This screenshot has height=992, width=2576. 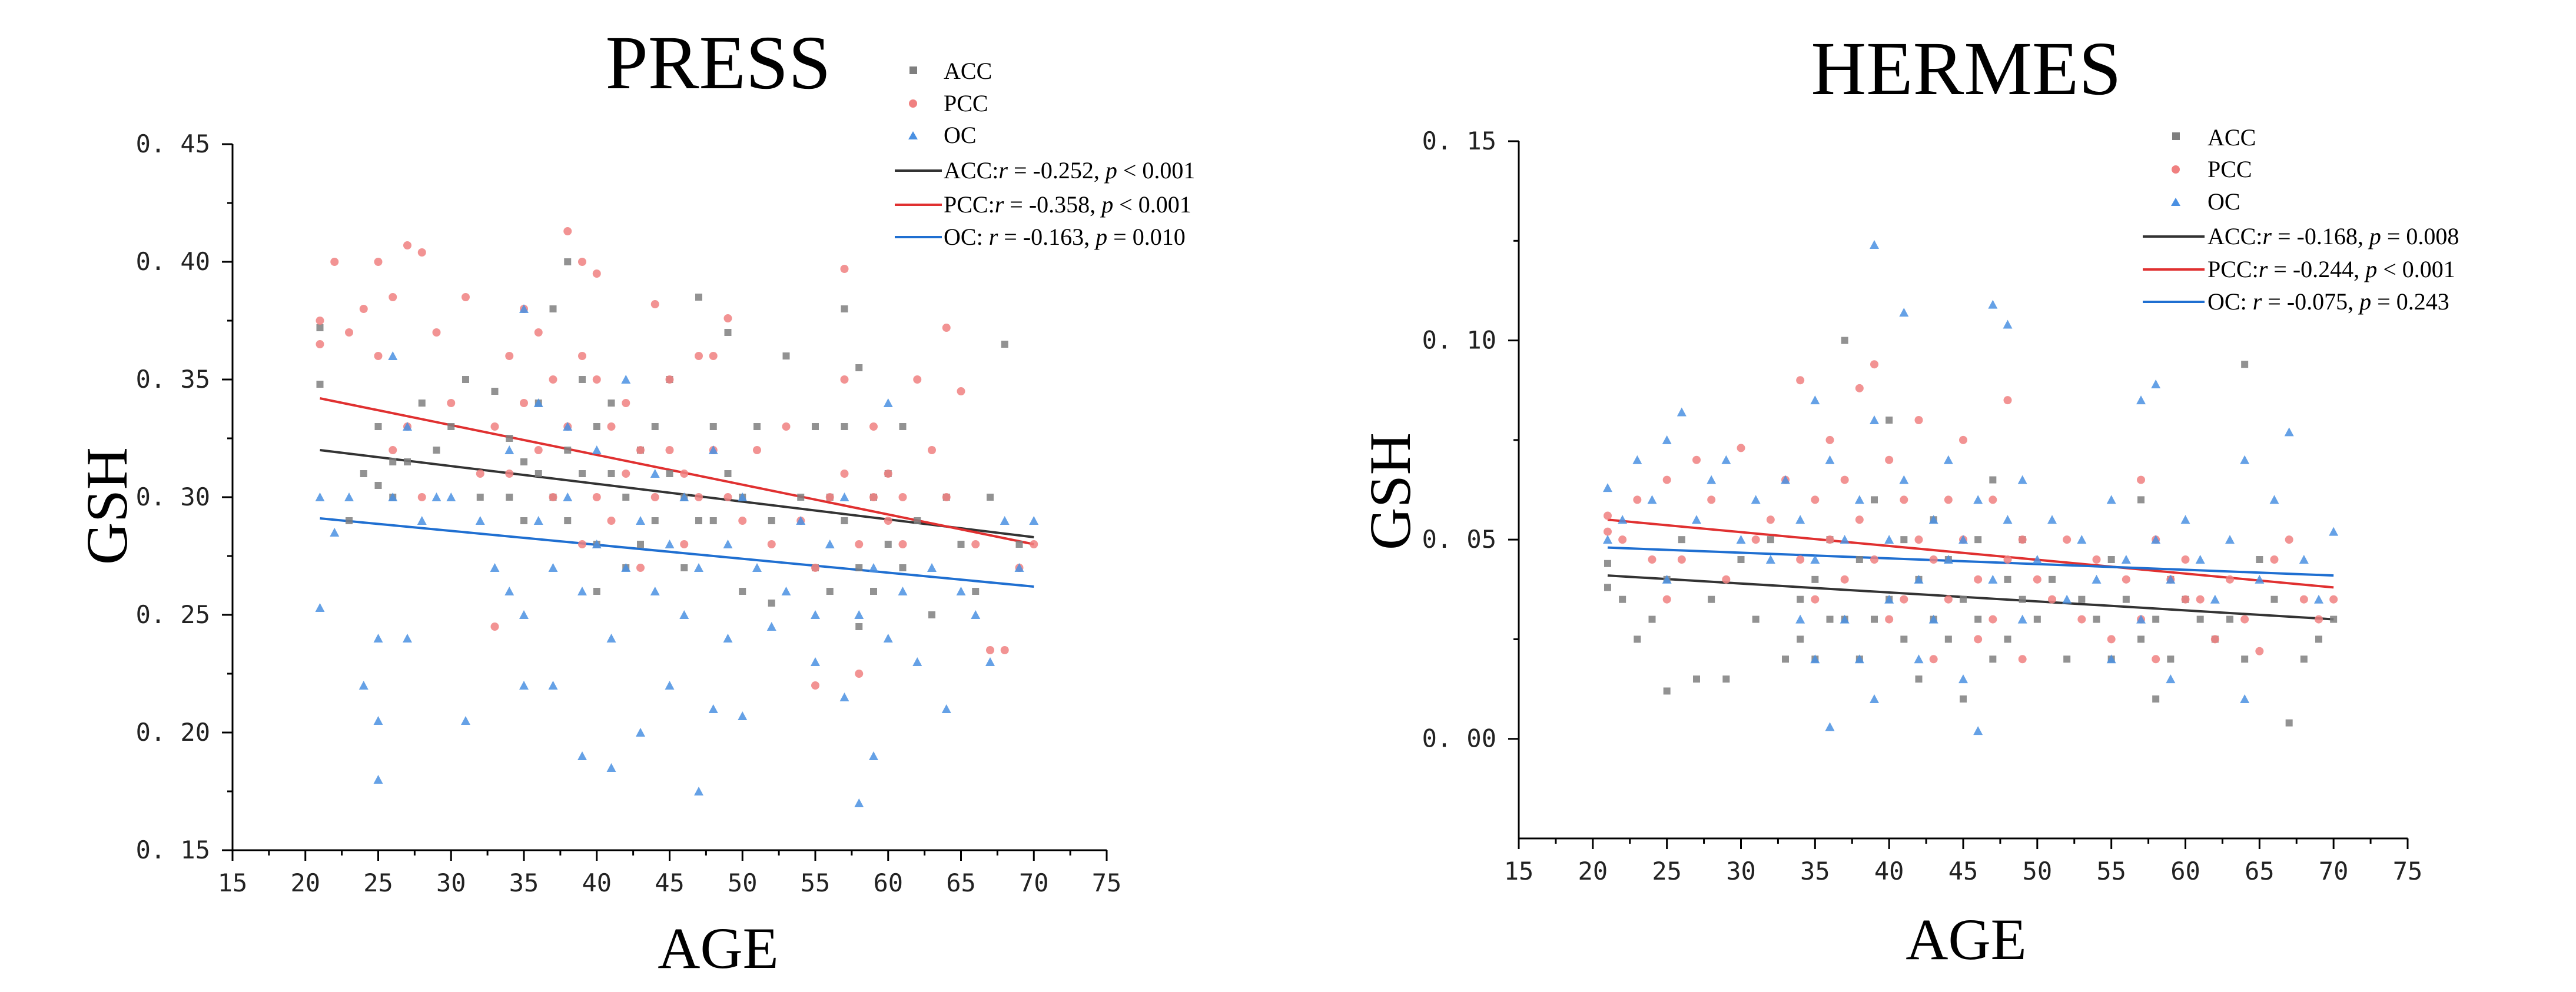 I want to click on press-x-tick-label: 60, so click(x=888, y=883).